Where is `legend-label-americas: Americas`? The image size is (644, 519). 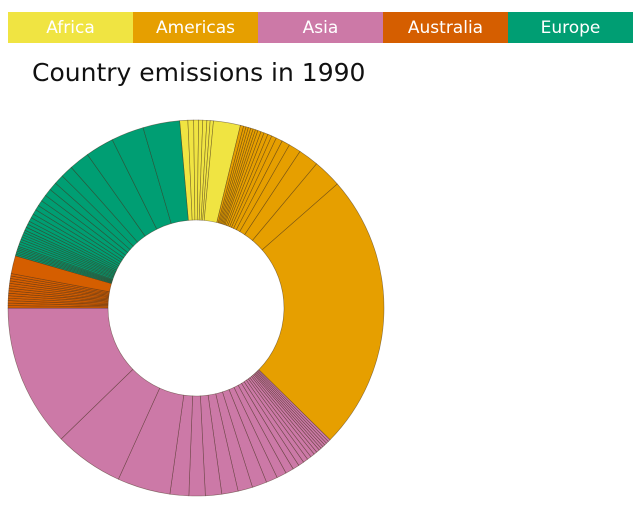 legend-label-americas: Americas is located at coordinates (195, 27).